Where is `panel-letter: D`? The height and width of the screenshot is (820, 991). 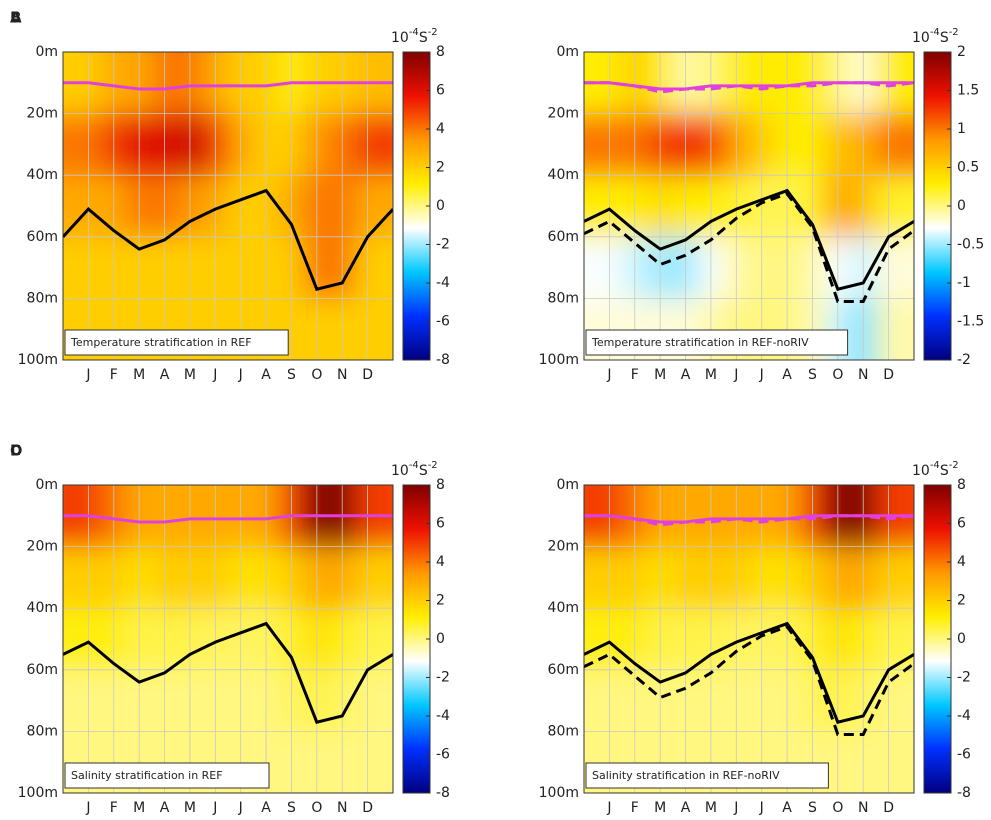 panel-letter: D is located at coordinates (16, 451).